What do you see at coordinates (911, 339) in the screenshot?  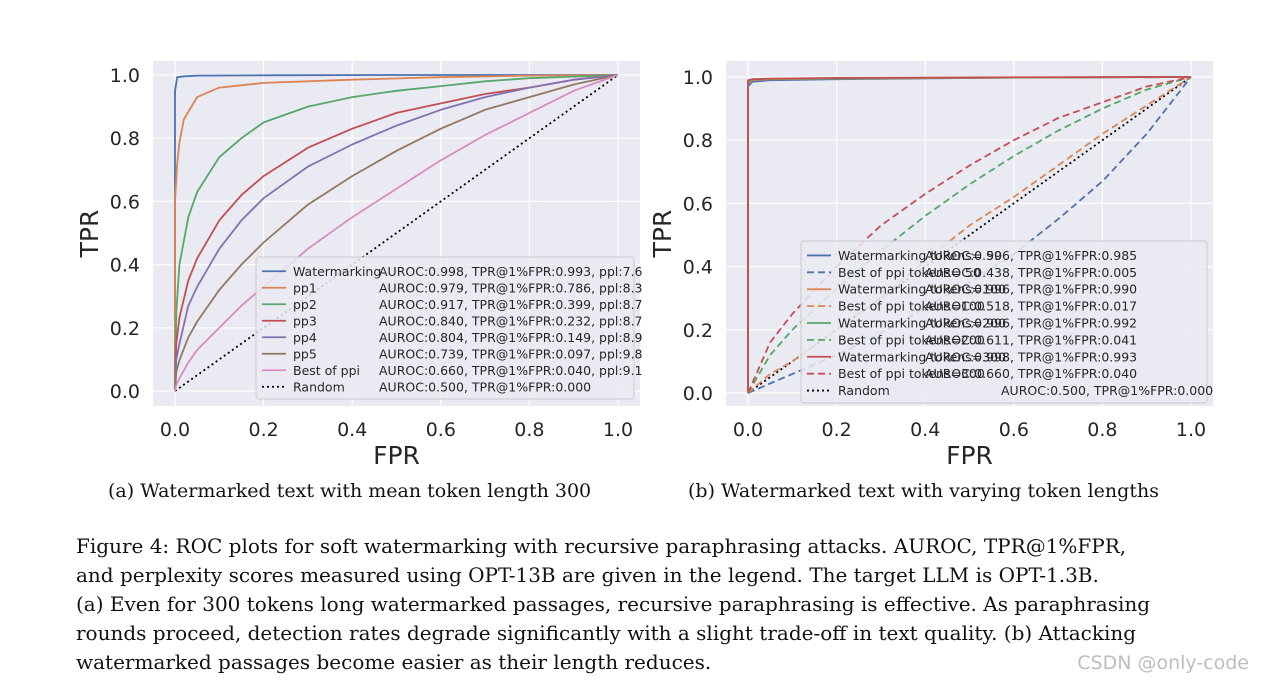 I see `legend-entry-name: Best of ppi tokens=200` at bounding box center [911, 339].